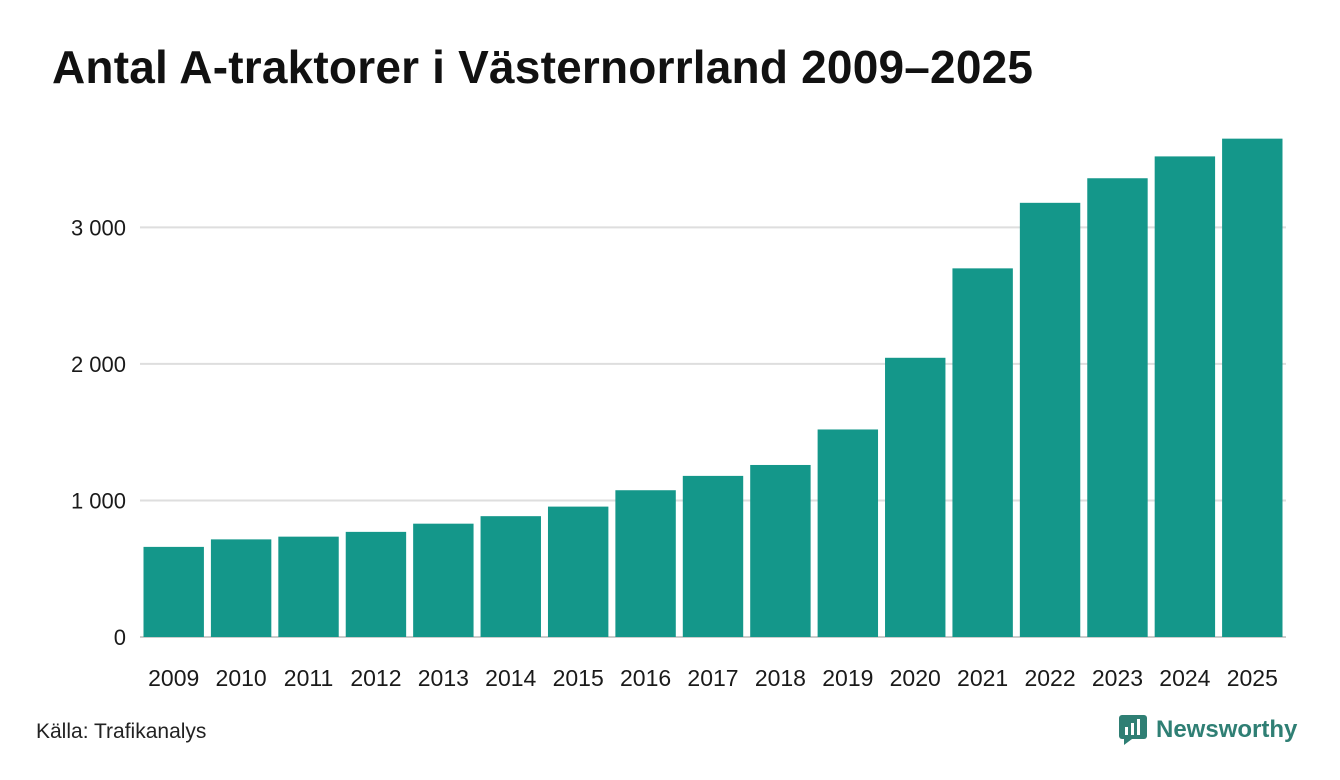 This screenshot has width=1340, height=780. I want to click on source-note: Källa: Trafikanalys, so click(121, 731).